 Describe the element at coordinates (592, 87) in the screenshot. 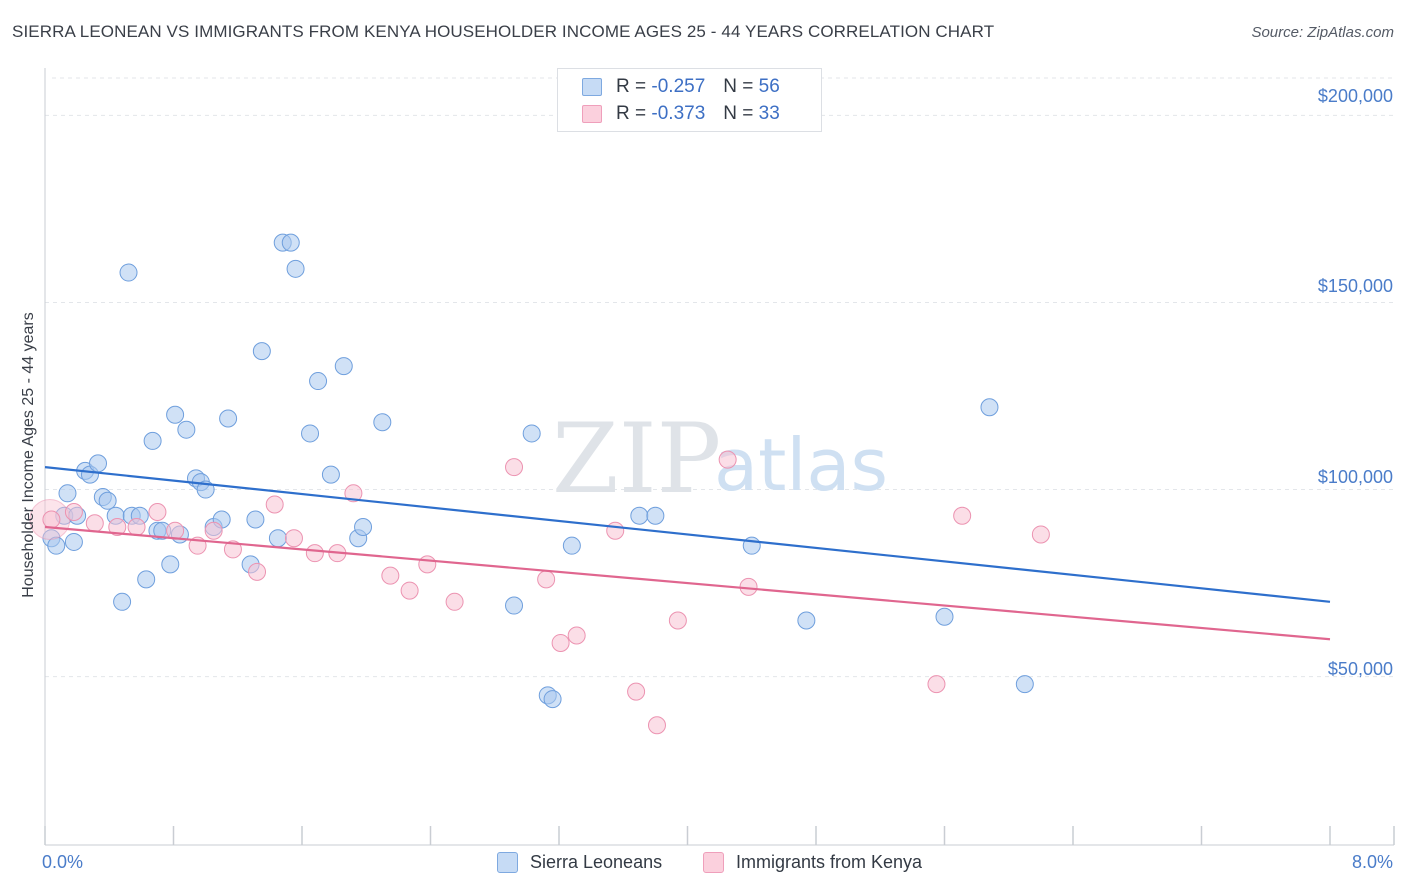

I see `legend-swatch-blue` at that location.